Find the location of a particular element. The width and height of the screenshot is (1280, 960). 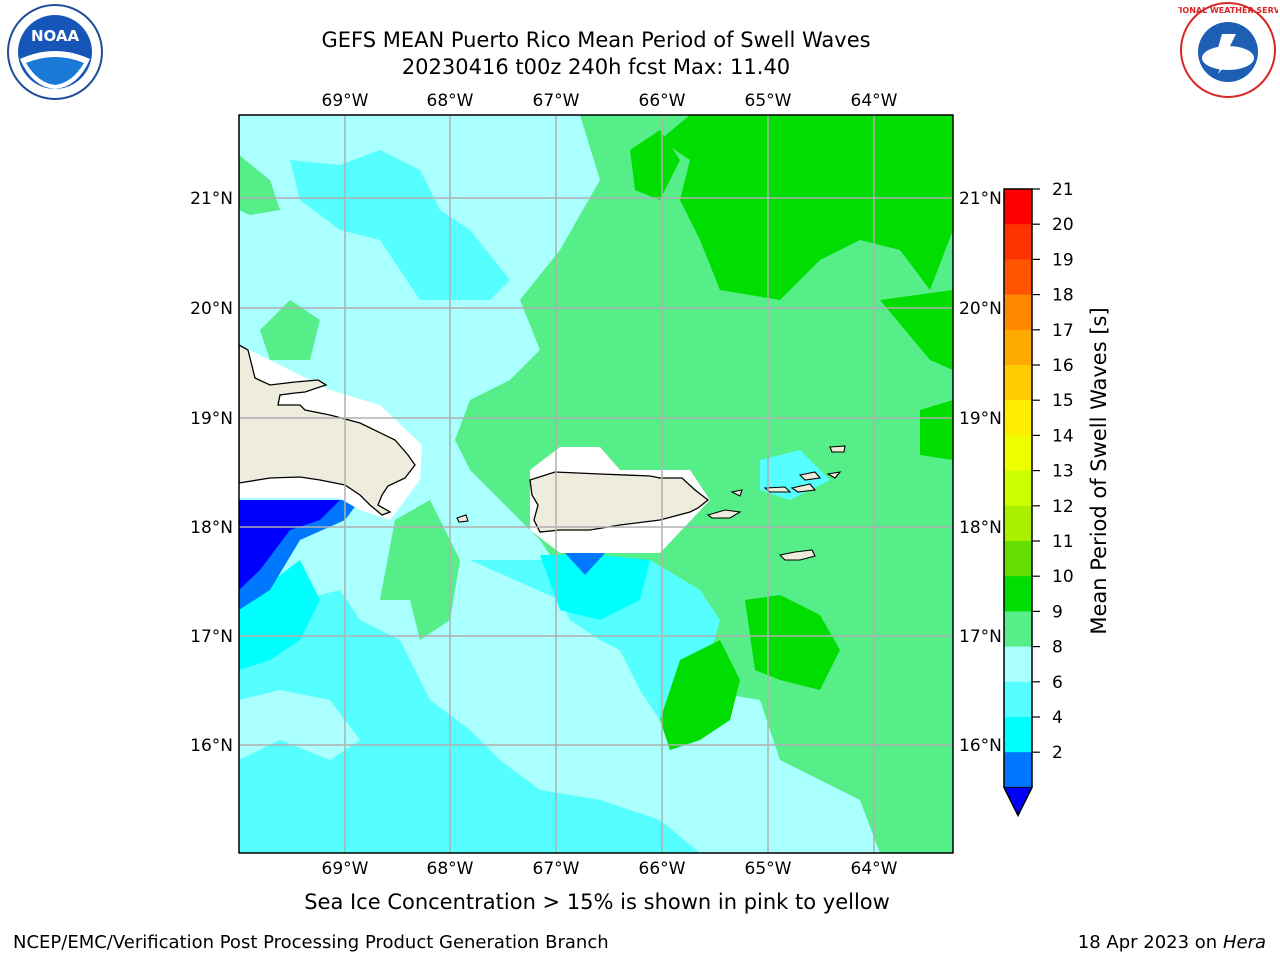

colorbar-tick-label: 20 is located at coordinates (1063, 225).